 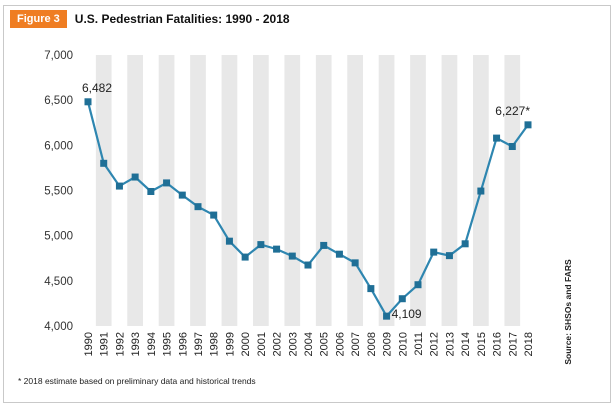 What do you see at coordinates (293, 344) in the screenshot?
I see `x-tick-label: 2003` at bounding box center [293, 344].